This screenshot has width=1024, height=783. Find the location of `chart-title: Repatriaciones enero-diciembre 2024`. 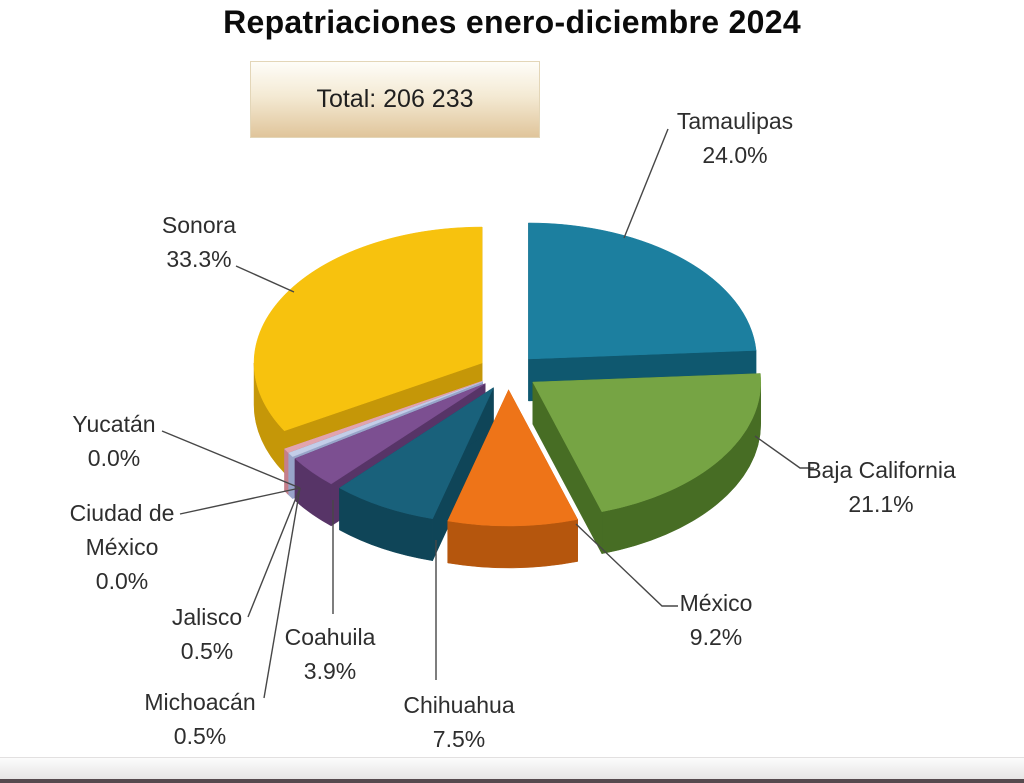

chart-title: Repatriaciones enero-diciembre 2024 is located at coordinates (512, 22).